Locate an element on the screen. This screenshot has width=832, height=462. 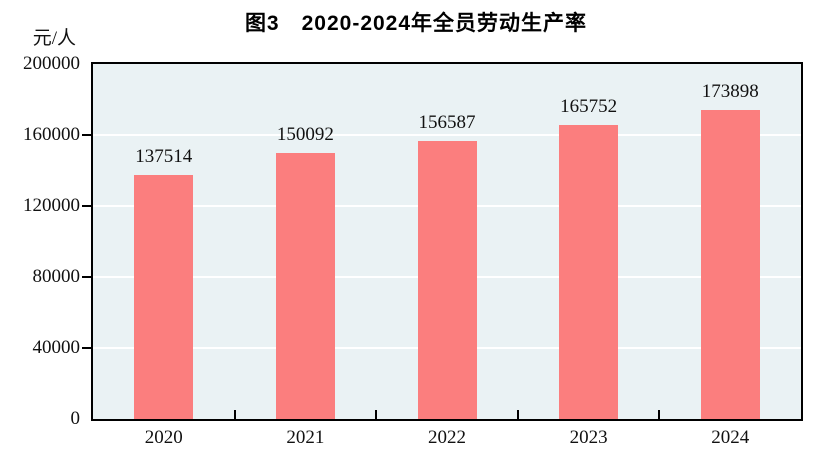
bar-value-label: 165752 is located at coordinates (589, 106).